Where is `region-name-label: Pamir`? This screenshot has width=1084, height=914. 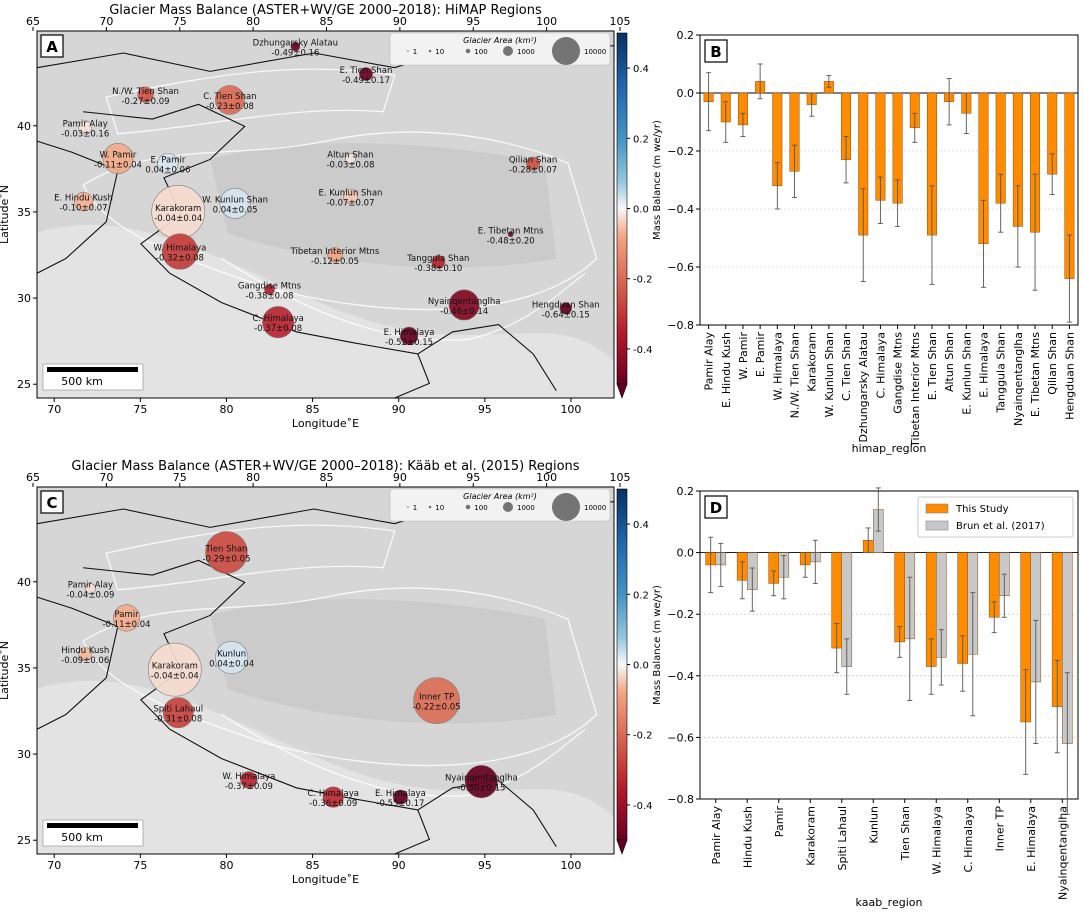
region-name-label: Pamir is located at coordinates (127, 615).